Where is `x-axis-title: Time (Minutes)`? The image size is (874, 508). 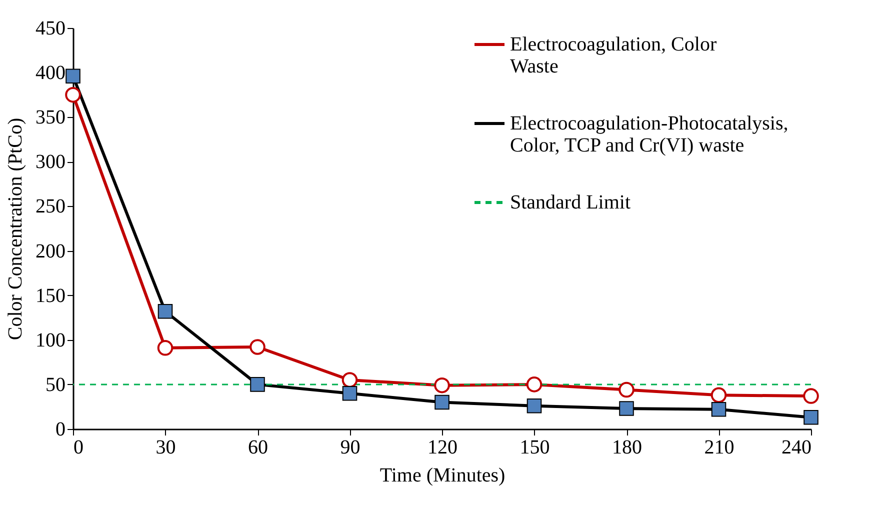 x-axis-title: Time (Minutes) is located at coordinates (443, 475).